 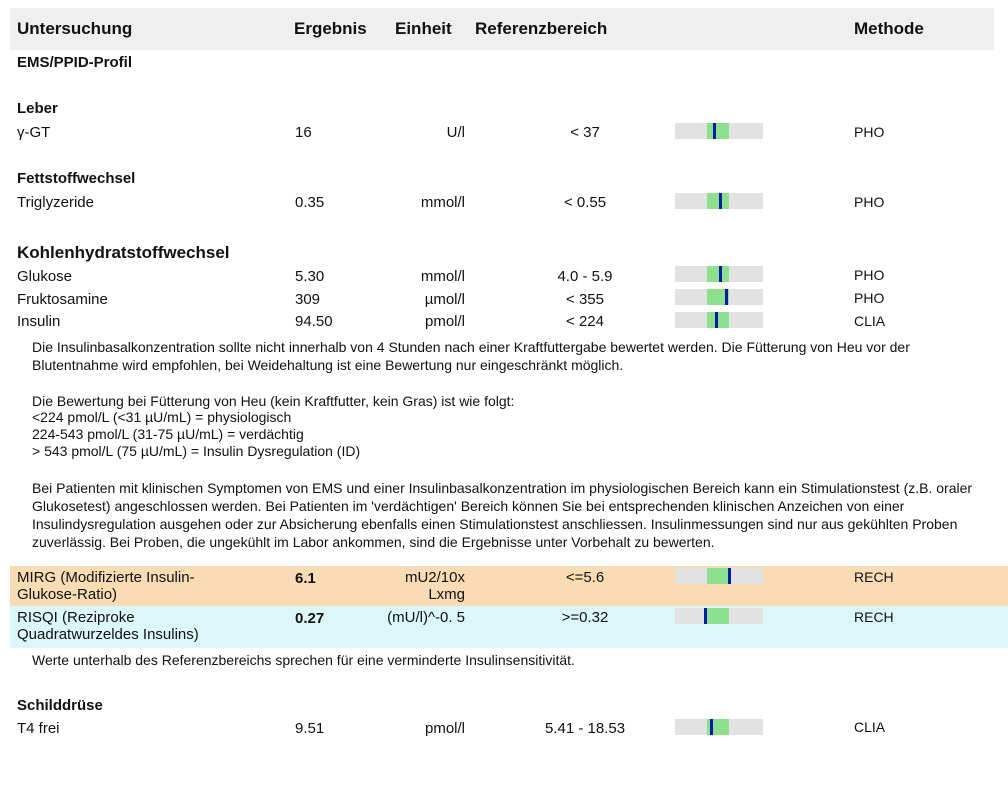 I want to click on row-unit: mU2/10x Lxmg, so click(x=434, y=586).